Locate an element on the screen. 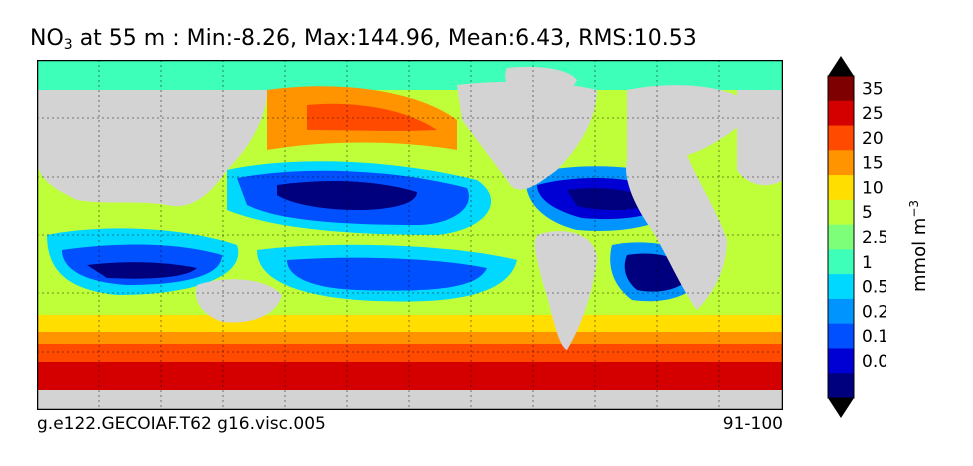  land-greenland is located at coordinates (541, 85).